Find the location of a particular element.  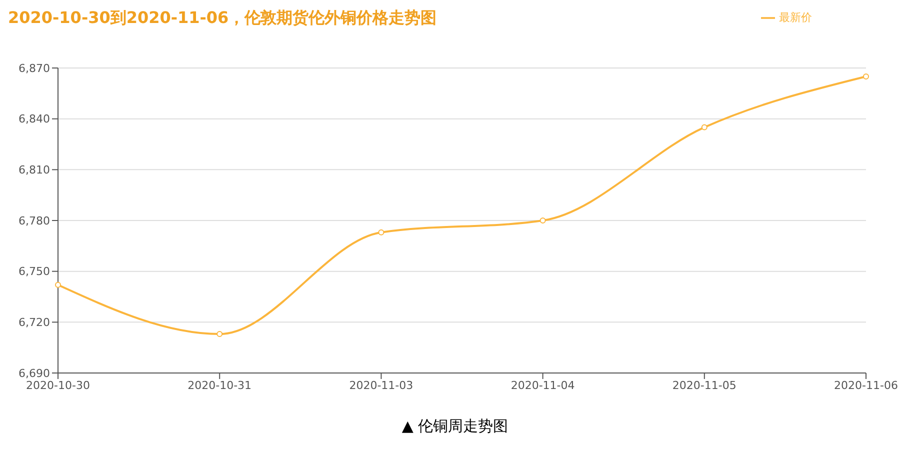

x-tick-label: 2020-11-03 is located at coordinates (381, 385).